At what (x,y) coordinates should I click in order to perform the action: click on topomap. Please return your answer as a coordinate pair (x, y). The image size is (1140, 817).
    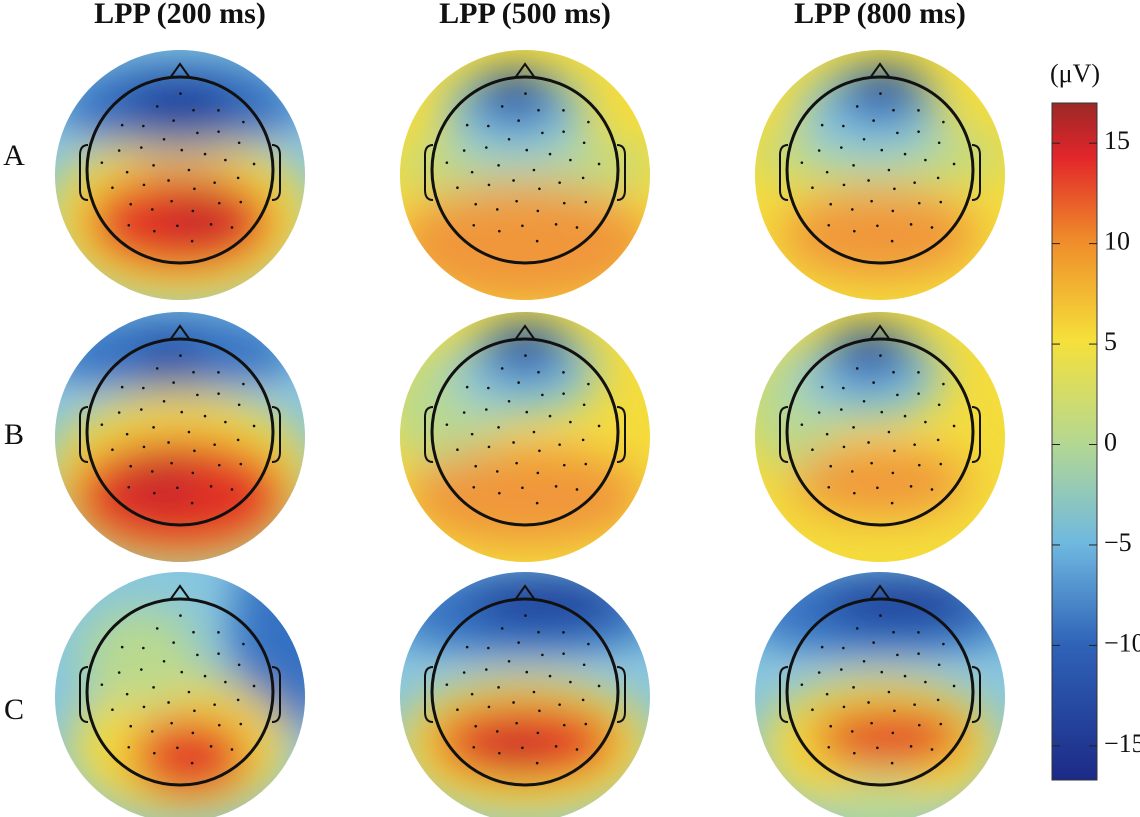
    Looking at the image, I should click on (880, 694).